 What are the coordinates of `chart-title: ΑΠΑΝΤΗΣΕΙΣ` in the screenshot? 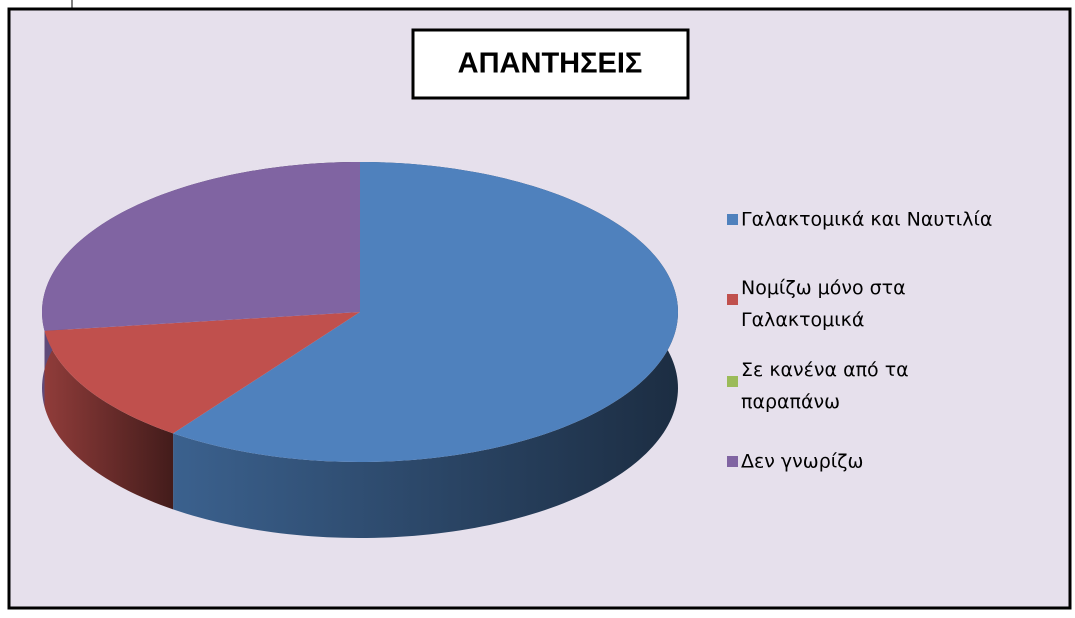 It's located at (550, 64).